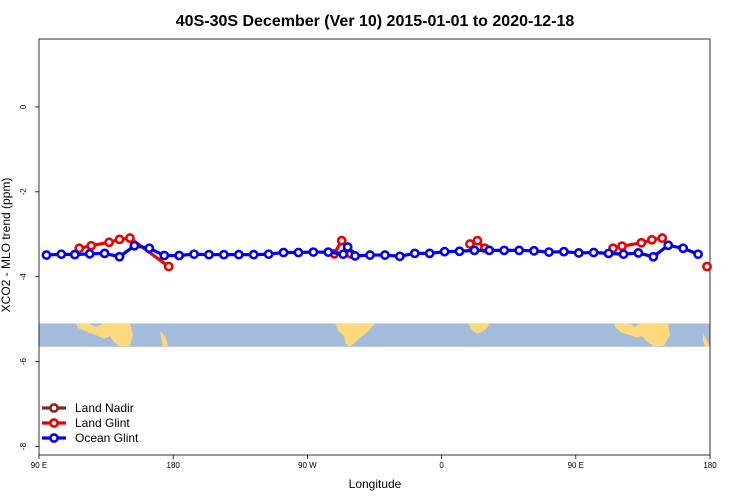 The image size is (750, 500). I want to click on y-tick-label: -6, so click(23, 362).